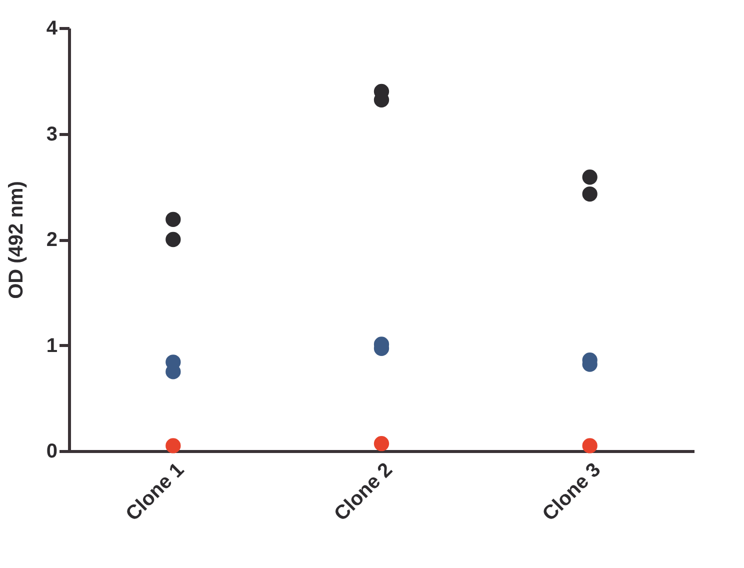 This screenshot has width=744, height=568. I want to click on y-tick-label: 4, so click(52, 29).